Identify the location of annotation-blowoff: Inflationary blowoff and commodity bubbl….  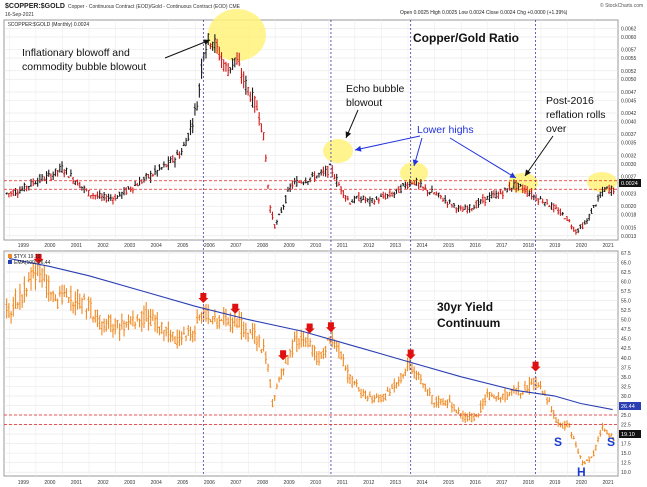
(84, 60).